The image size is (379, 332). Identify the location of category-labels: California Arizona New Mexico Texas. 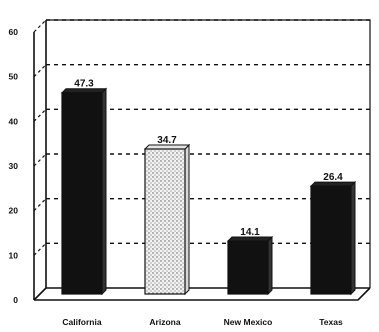
(202, 322).